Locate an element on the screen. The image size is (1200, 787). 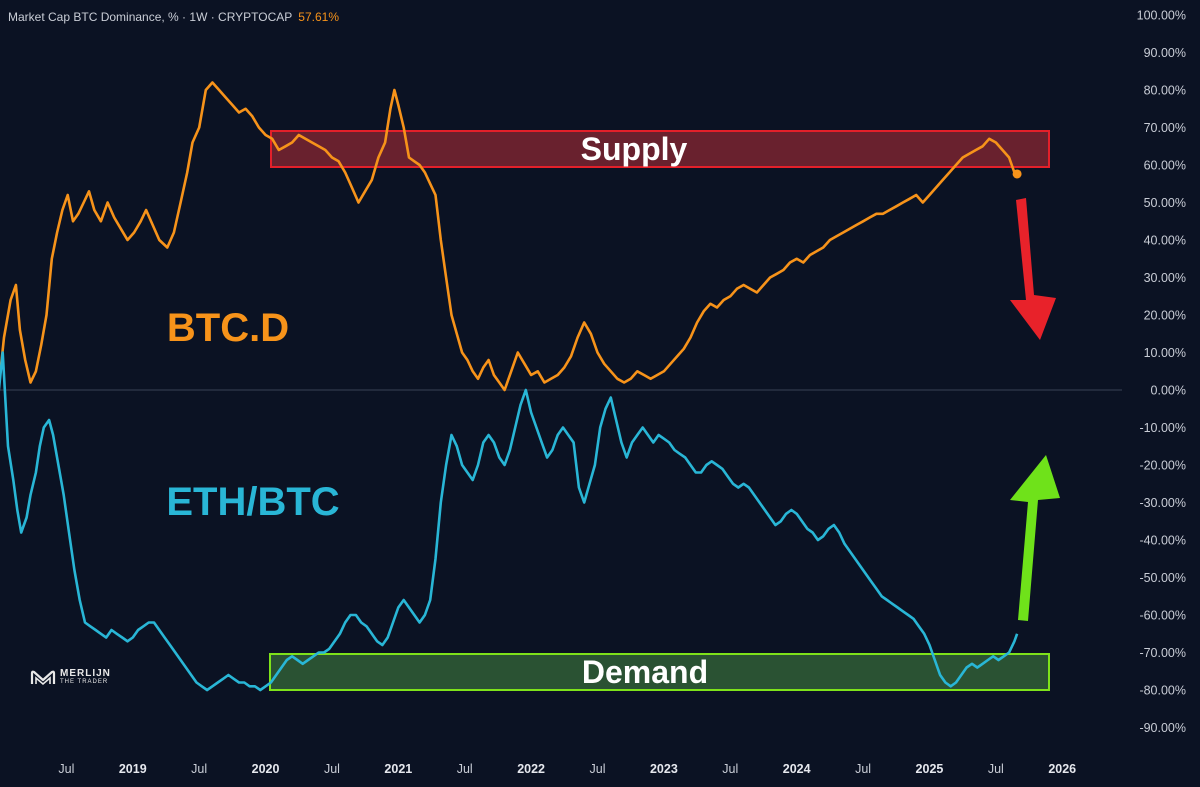
y-tick-label: 80.00% is located at coordinates (1165, 91).